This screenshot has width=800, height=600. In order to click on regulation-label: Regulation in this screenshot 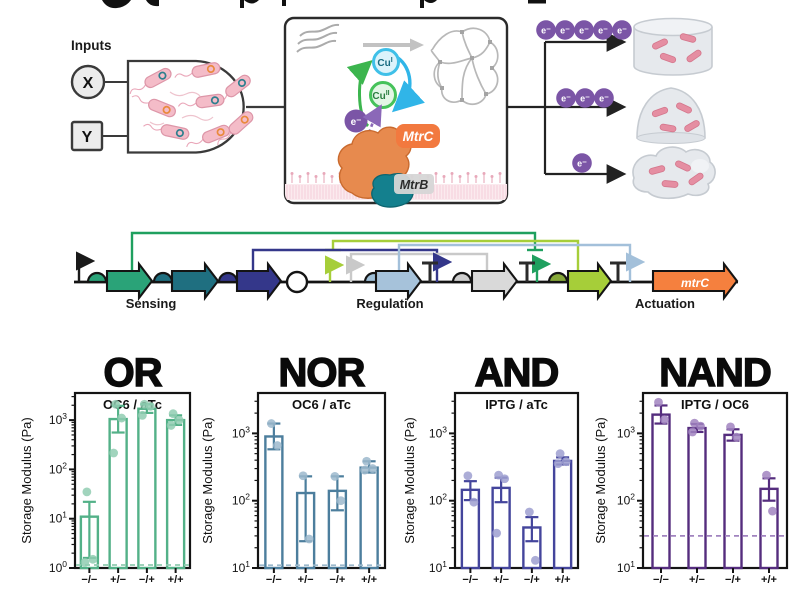, I will do `click(389, 303)`.